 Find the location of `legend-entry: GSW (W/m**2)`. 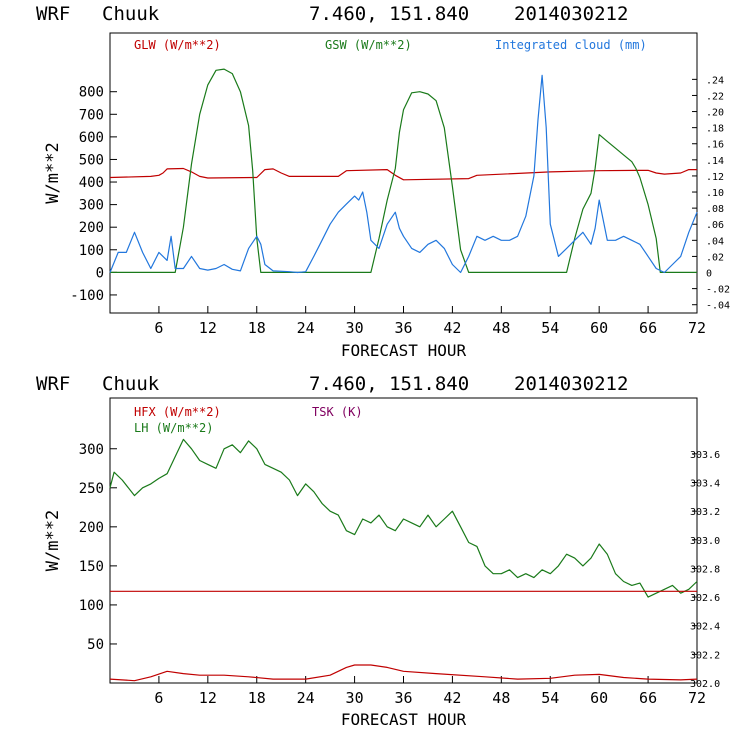

legend-entry: GSW (W/m**2) is located at coordinates (368, 45).